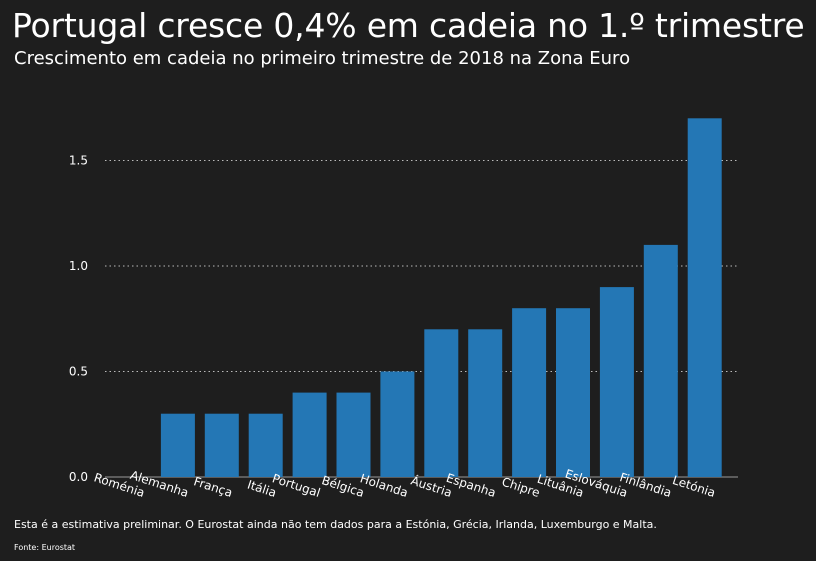 This screenshot has height=561, width=816. I want to click on y-tick-label: 0.5, so click(78, 372).